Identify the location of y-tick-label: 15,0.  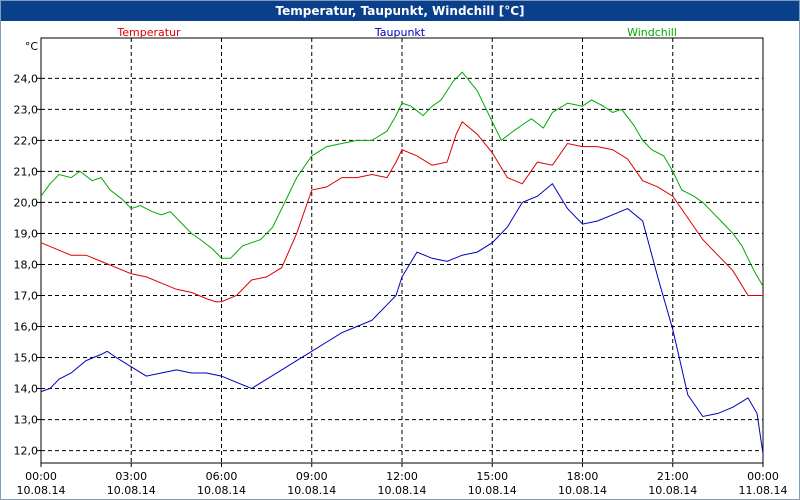
(26, 358).